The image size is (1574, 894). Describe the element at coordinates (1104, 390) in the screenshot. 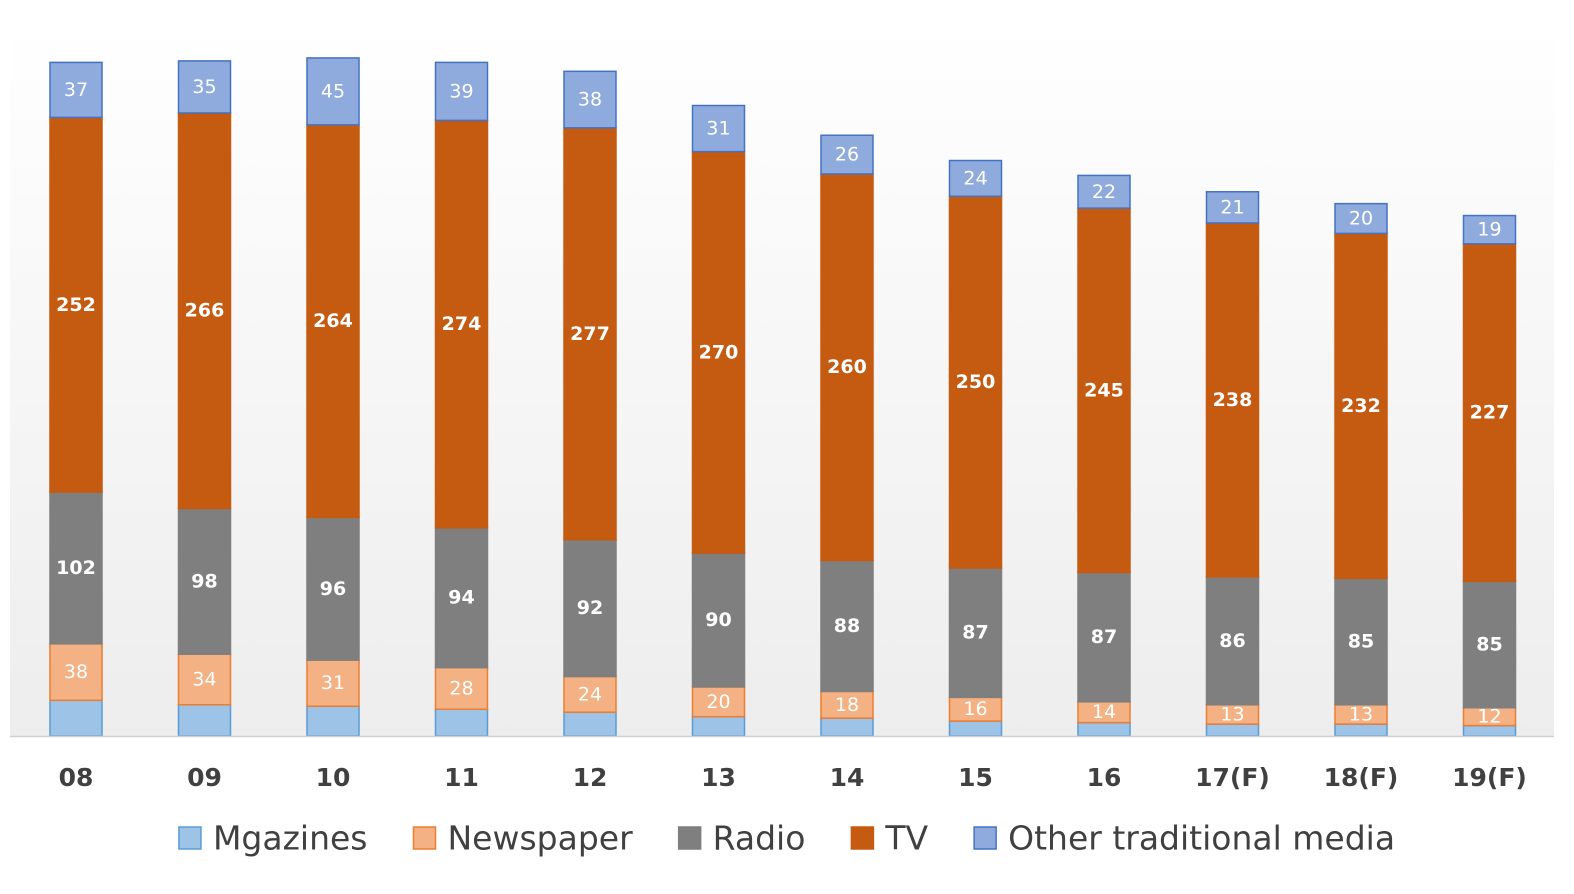

I see `data-label-tv-16: 245` at that location.